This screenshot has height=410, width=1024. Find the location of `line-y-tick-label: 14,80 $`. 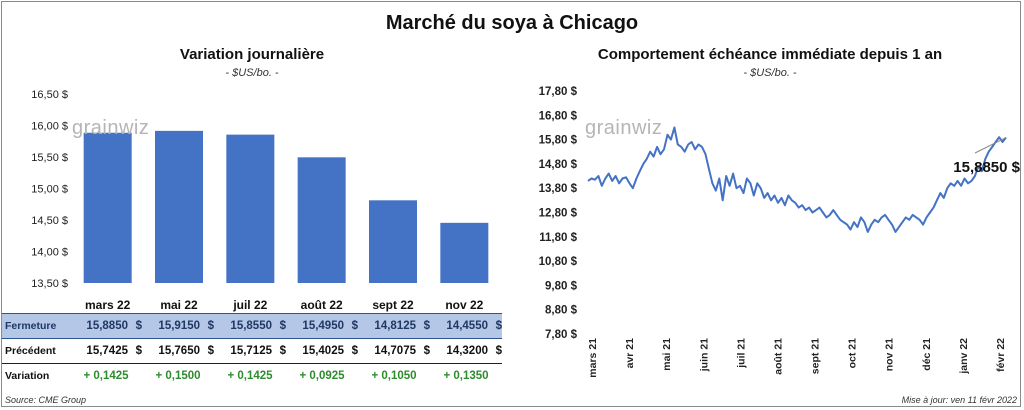

line-y-tick-label: 14,80 $ is located at coordinates (558, 165).